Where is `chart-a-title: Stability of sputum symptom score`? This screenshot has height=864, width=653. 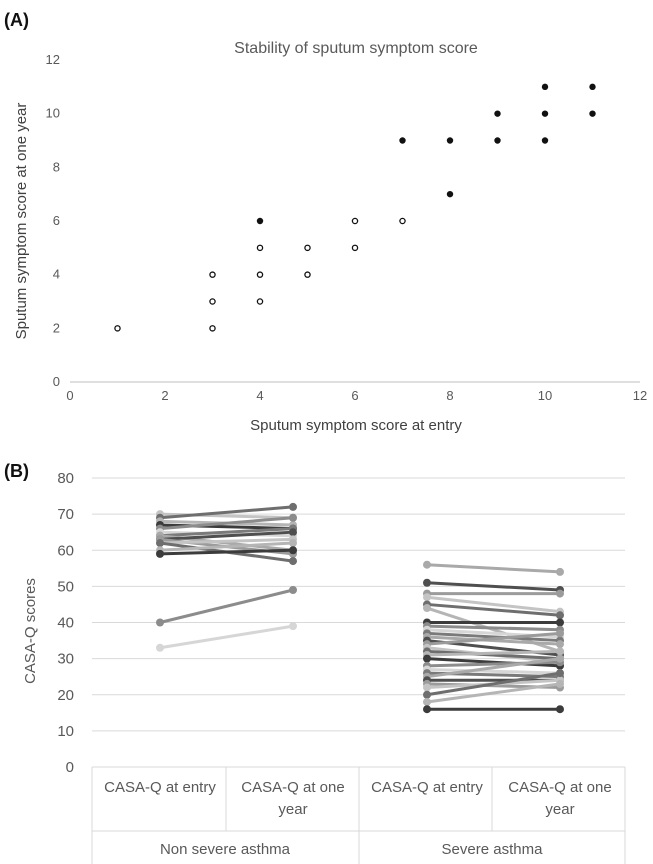 chart-a-title: Stability of sputum symptom score is located at coordinates (356, 48).